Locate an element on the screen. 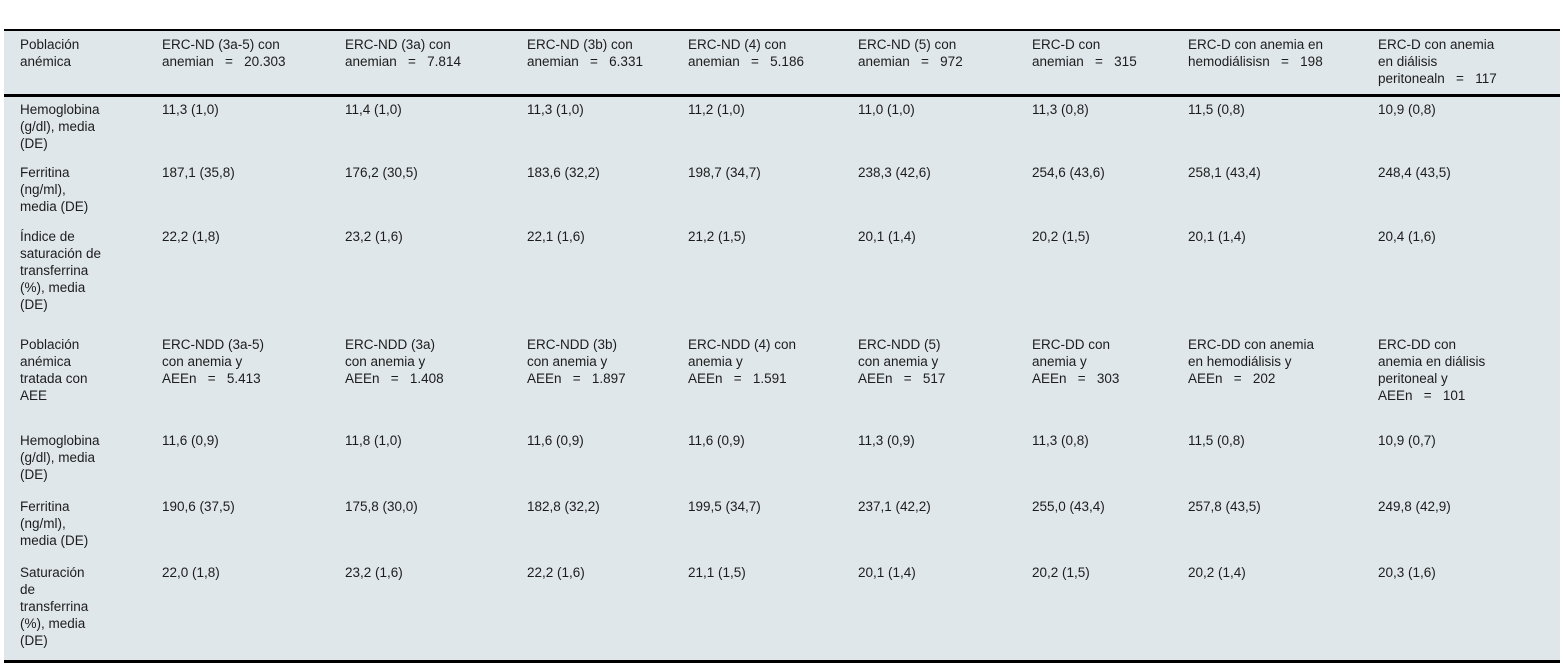 Image resolution: width=1563 pixels, height=672 pixels. header-cell-erc-nd-3a5: ERC-ND (3a-5) con anemian = 20.303 is located at coordinates (253, 63).